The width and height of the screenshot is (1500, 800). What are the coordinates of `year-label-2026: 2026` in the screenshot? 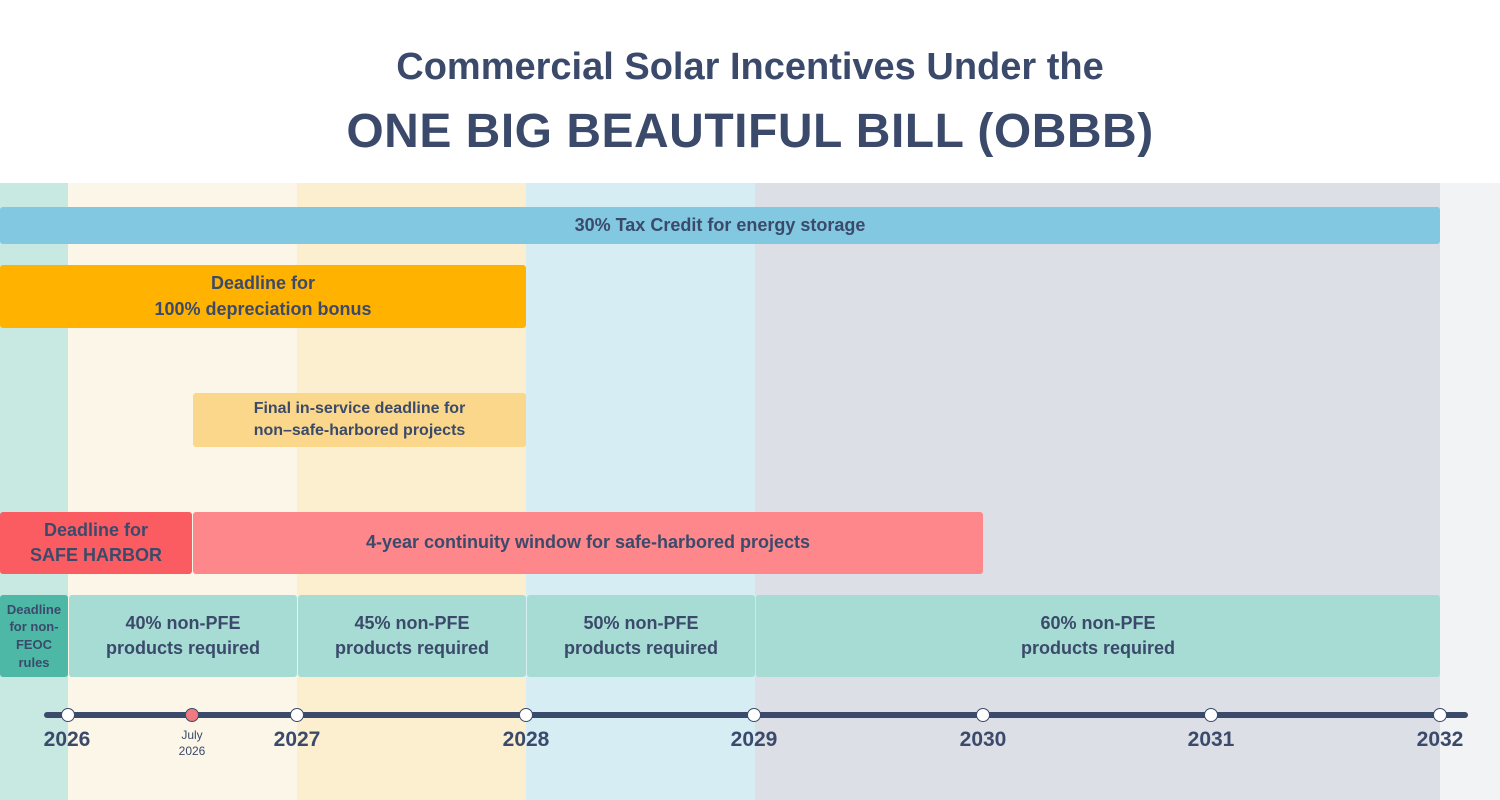 It's located at (67, 739).